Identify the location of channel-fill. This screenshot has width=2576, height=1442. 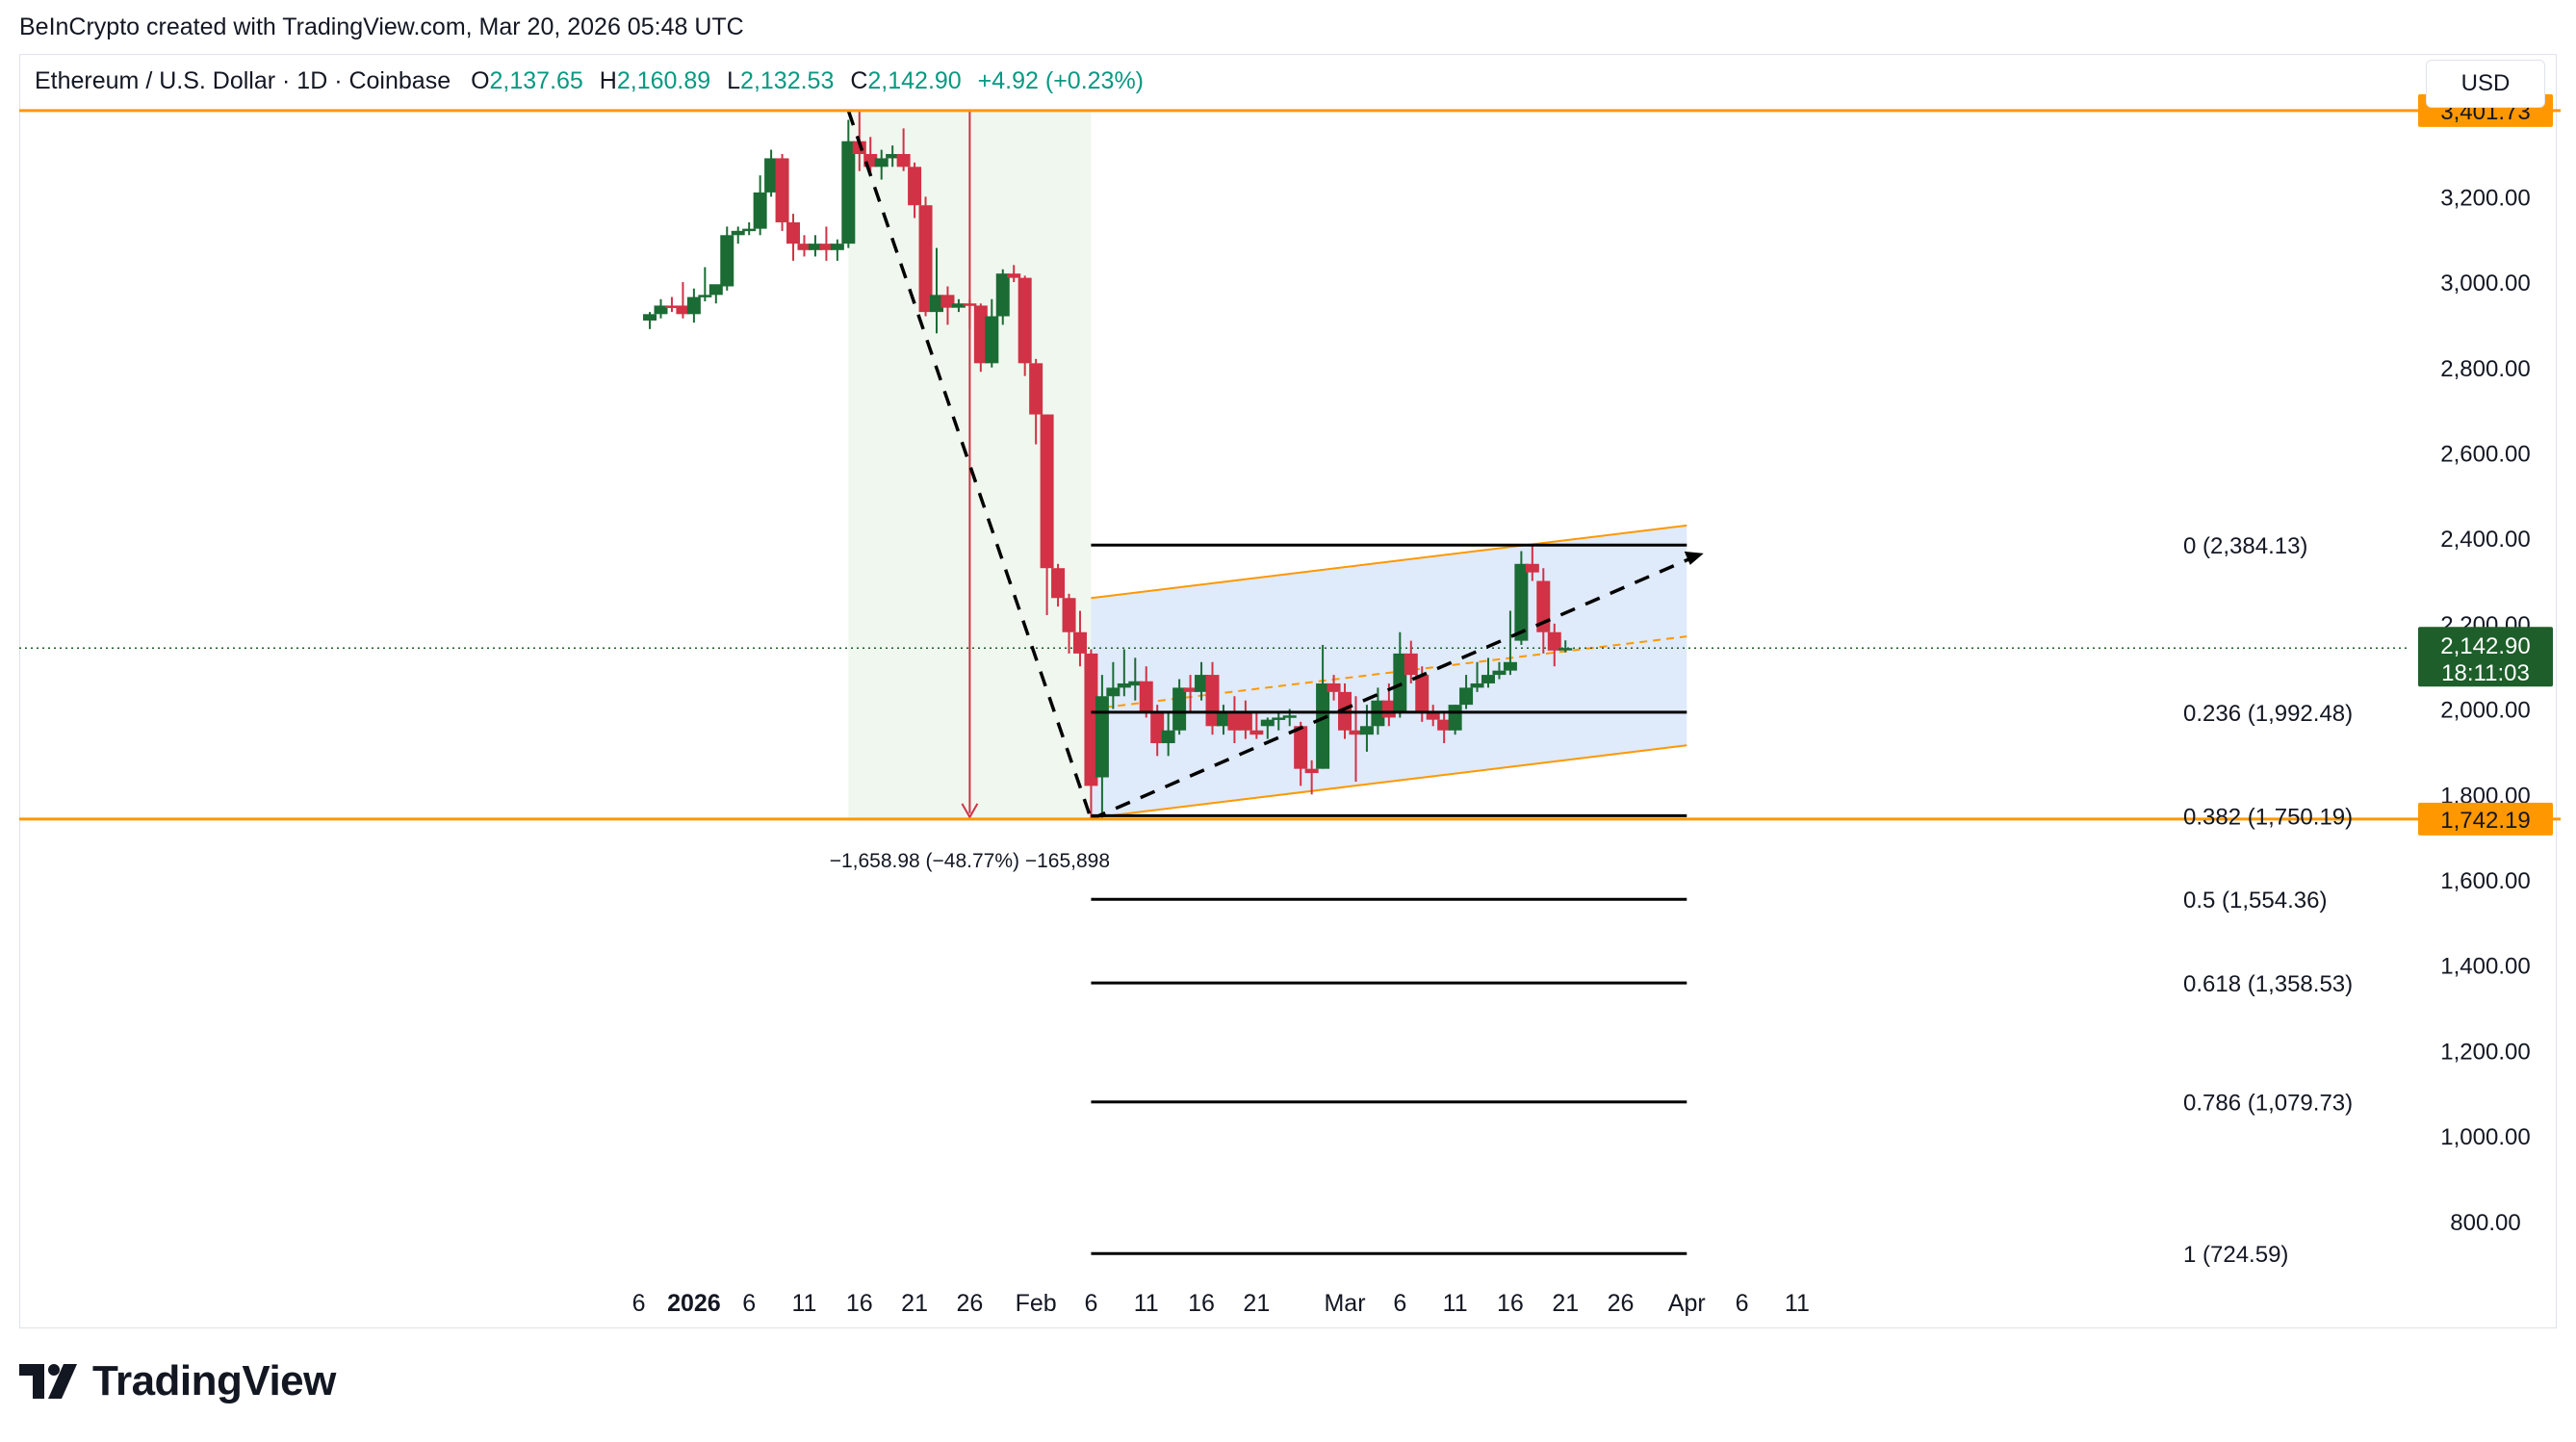
(1389, 671).